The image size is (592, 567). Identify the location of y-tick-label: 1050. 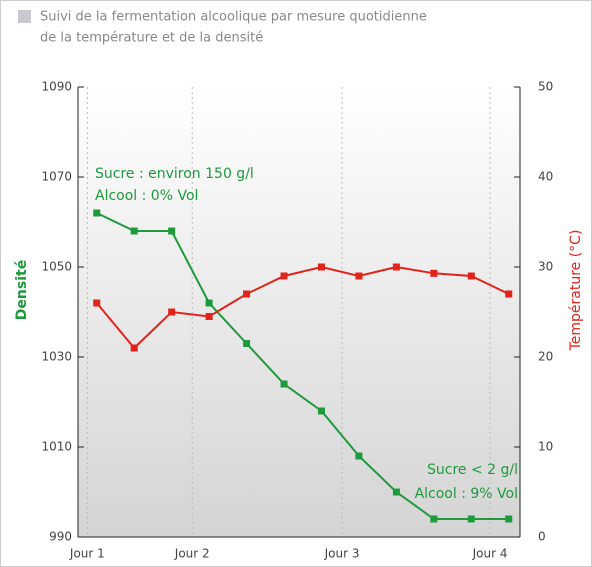
(56, 267).